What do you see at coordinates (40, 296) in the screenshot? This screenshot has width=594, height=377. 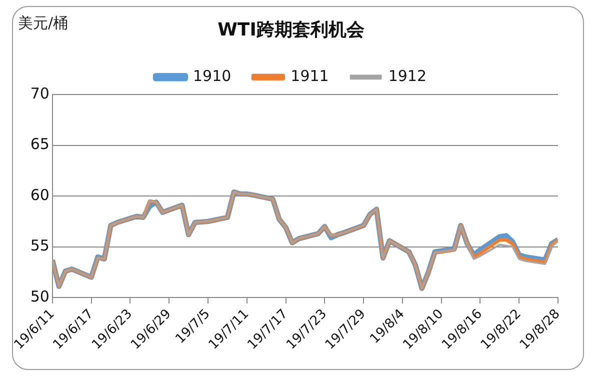 I see `y-tick-label: 50` at bounding box center [40, 296].